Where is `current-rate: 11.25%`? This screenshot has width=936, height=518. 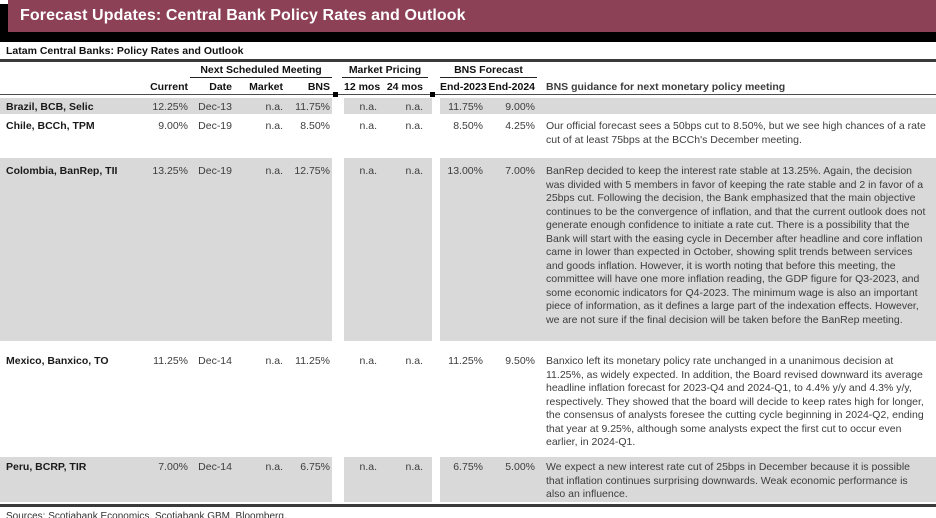 current-rate: 11.25% is located at coordinates (170, 361).